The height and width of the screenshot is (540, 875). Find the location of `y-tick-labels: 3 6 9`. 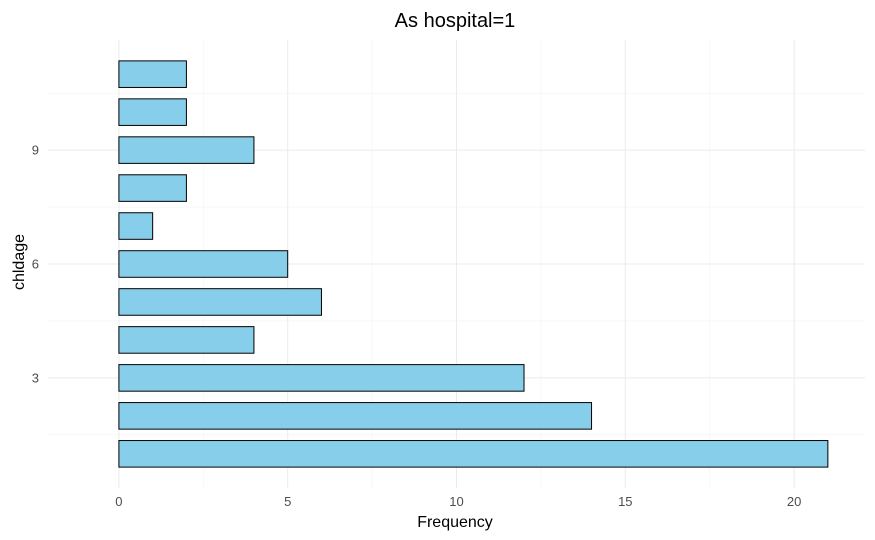

y-tick-labels: 3 6 9 is located at coordinates (35, 264).